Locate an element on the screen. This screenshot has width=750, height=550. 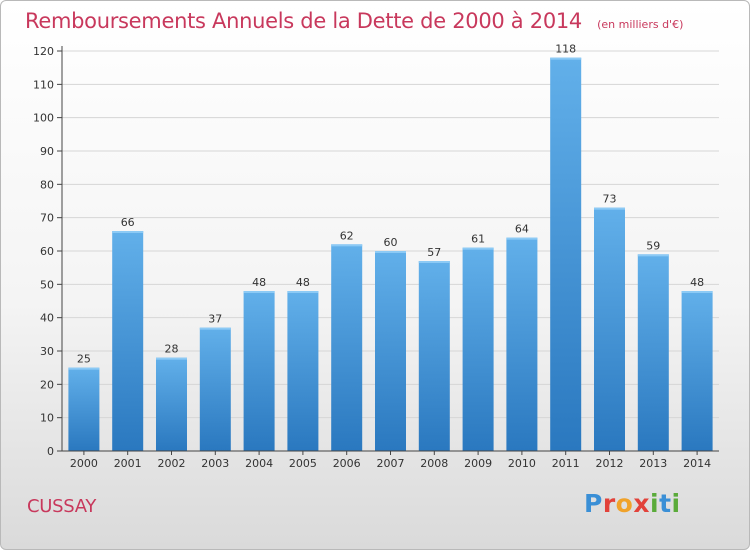
x-tick-label: 2010 is located at coordinates (522, 463).